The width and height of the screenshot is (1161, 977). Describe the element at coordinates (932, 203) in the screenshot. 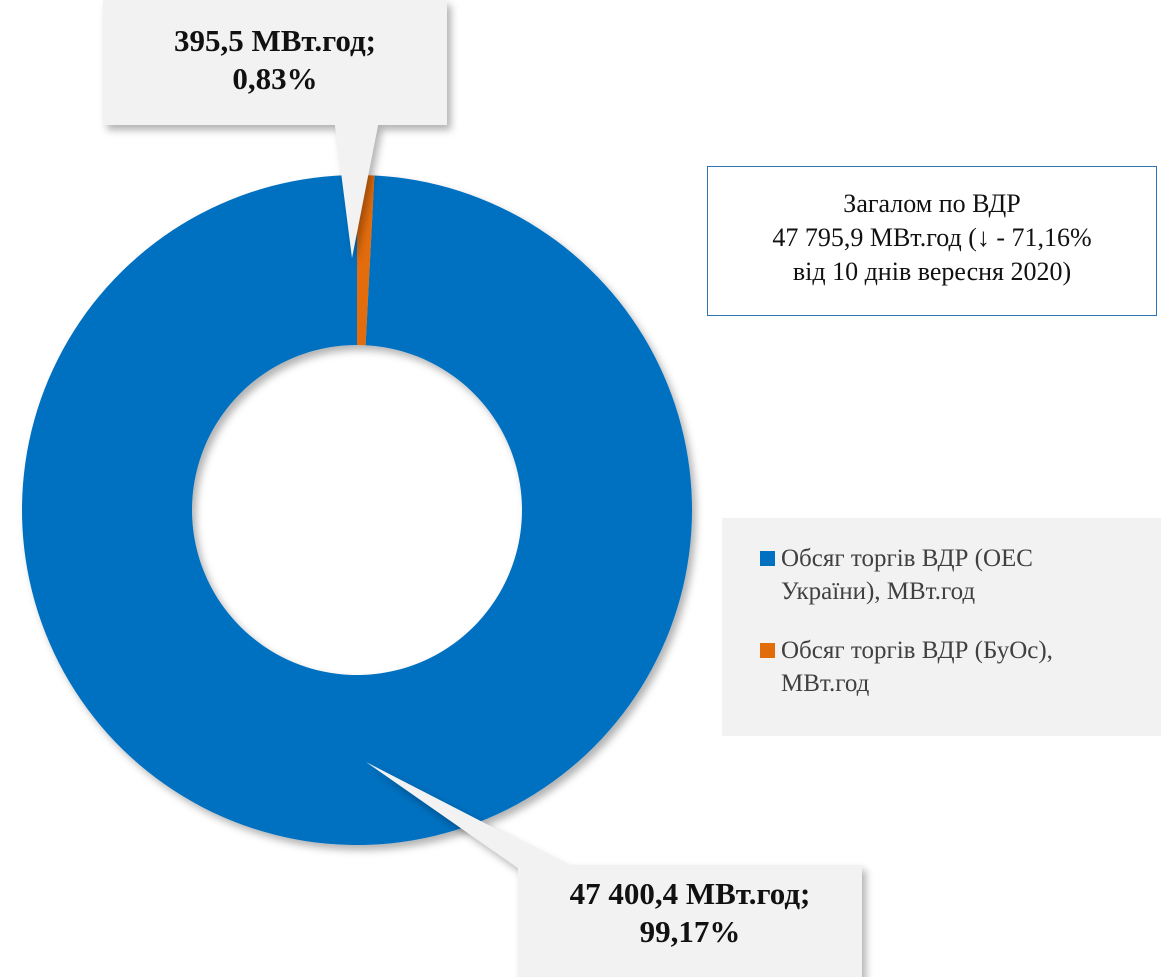

I see `summary-line-1: Загалом по ВДР` at that location.